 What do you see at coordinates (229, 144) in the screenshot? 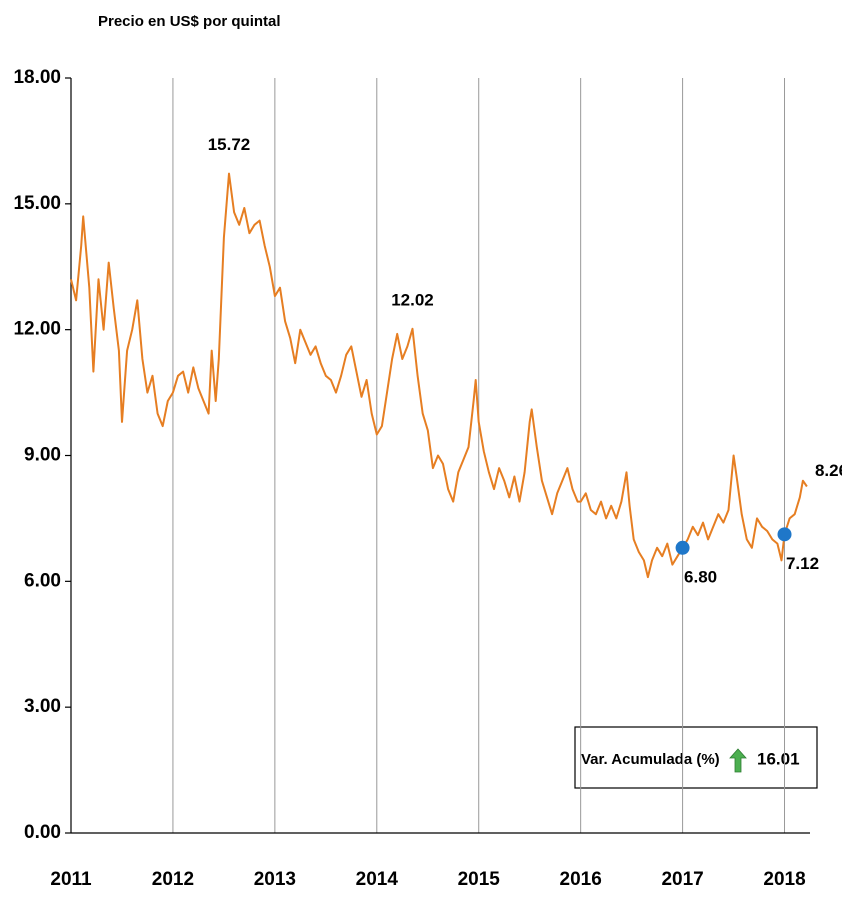
I see `annotation: 15.72` at bounding box center [229, 144].